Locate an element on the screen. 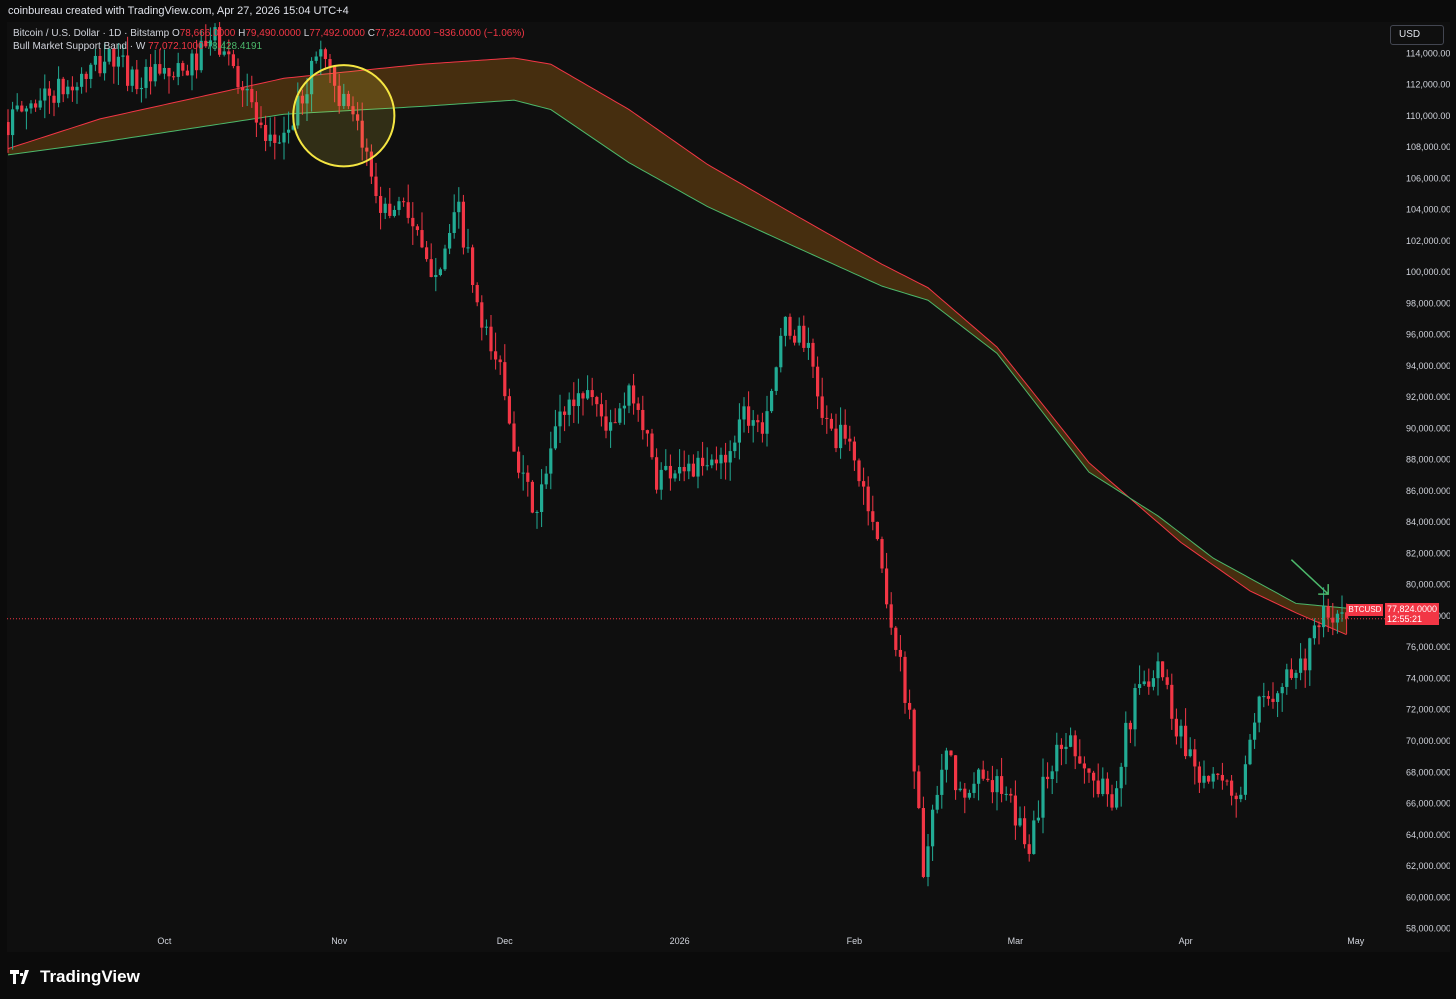 The width and height of the screenshot is (1456, 999). y-tick-label: 62,000.0000 is located at coordinates (1428, 866).